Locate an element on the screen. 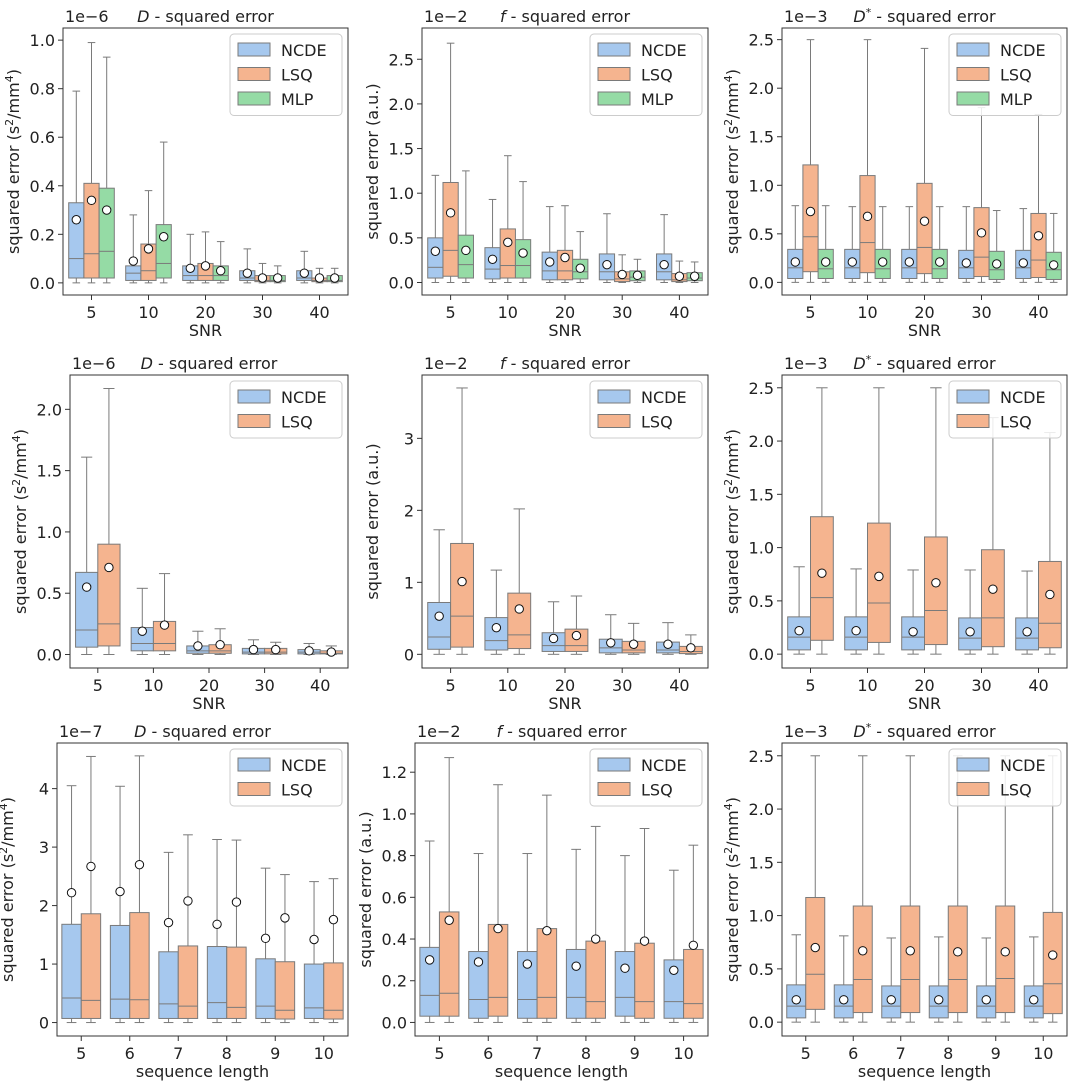 The image size is (1080, 1086). x-tick-label: 9 is located at coordinates (275, 1053).